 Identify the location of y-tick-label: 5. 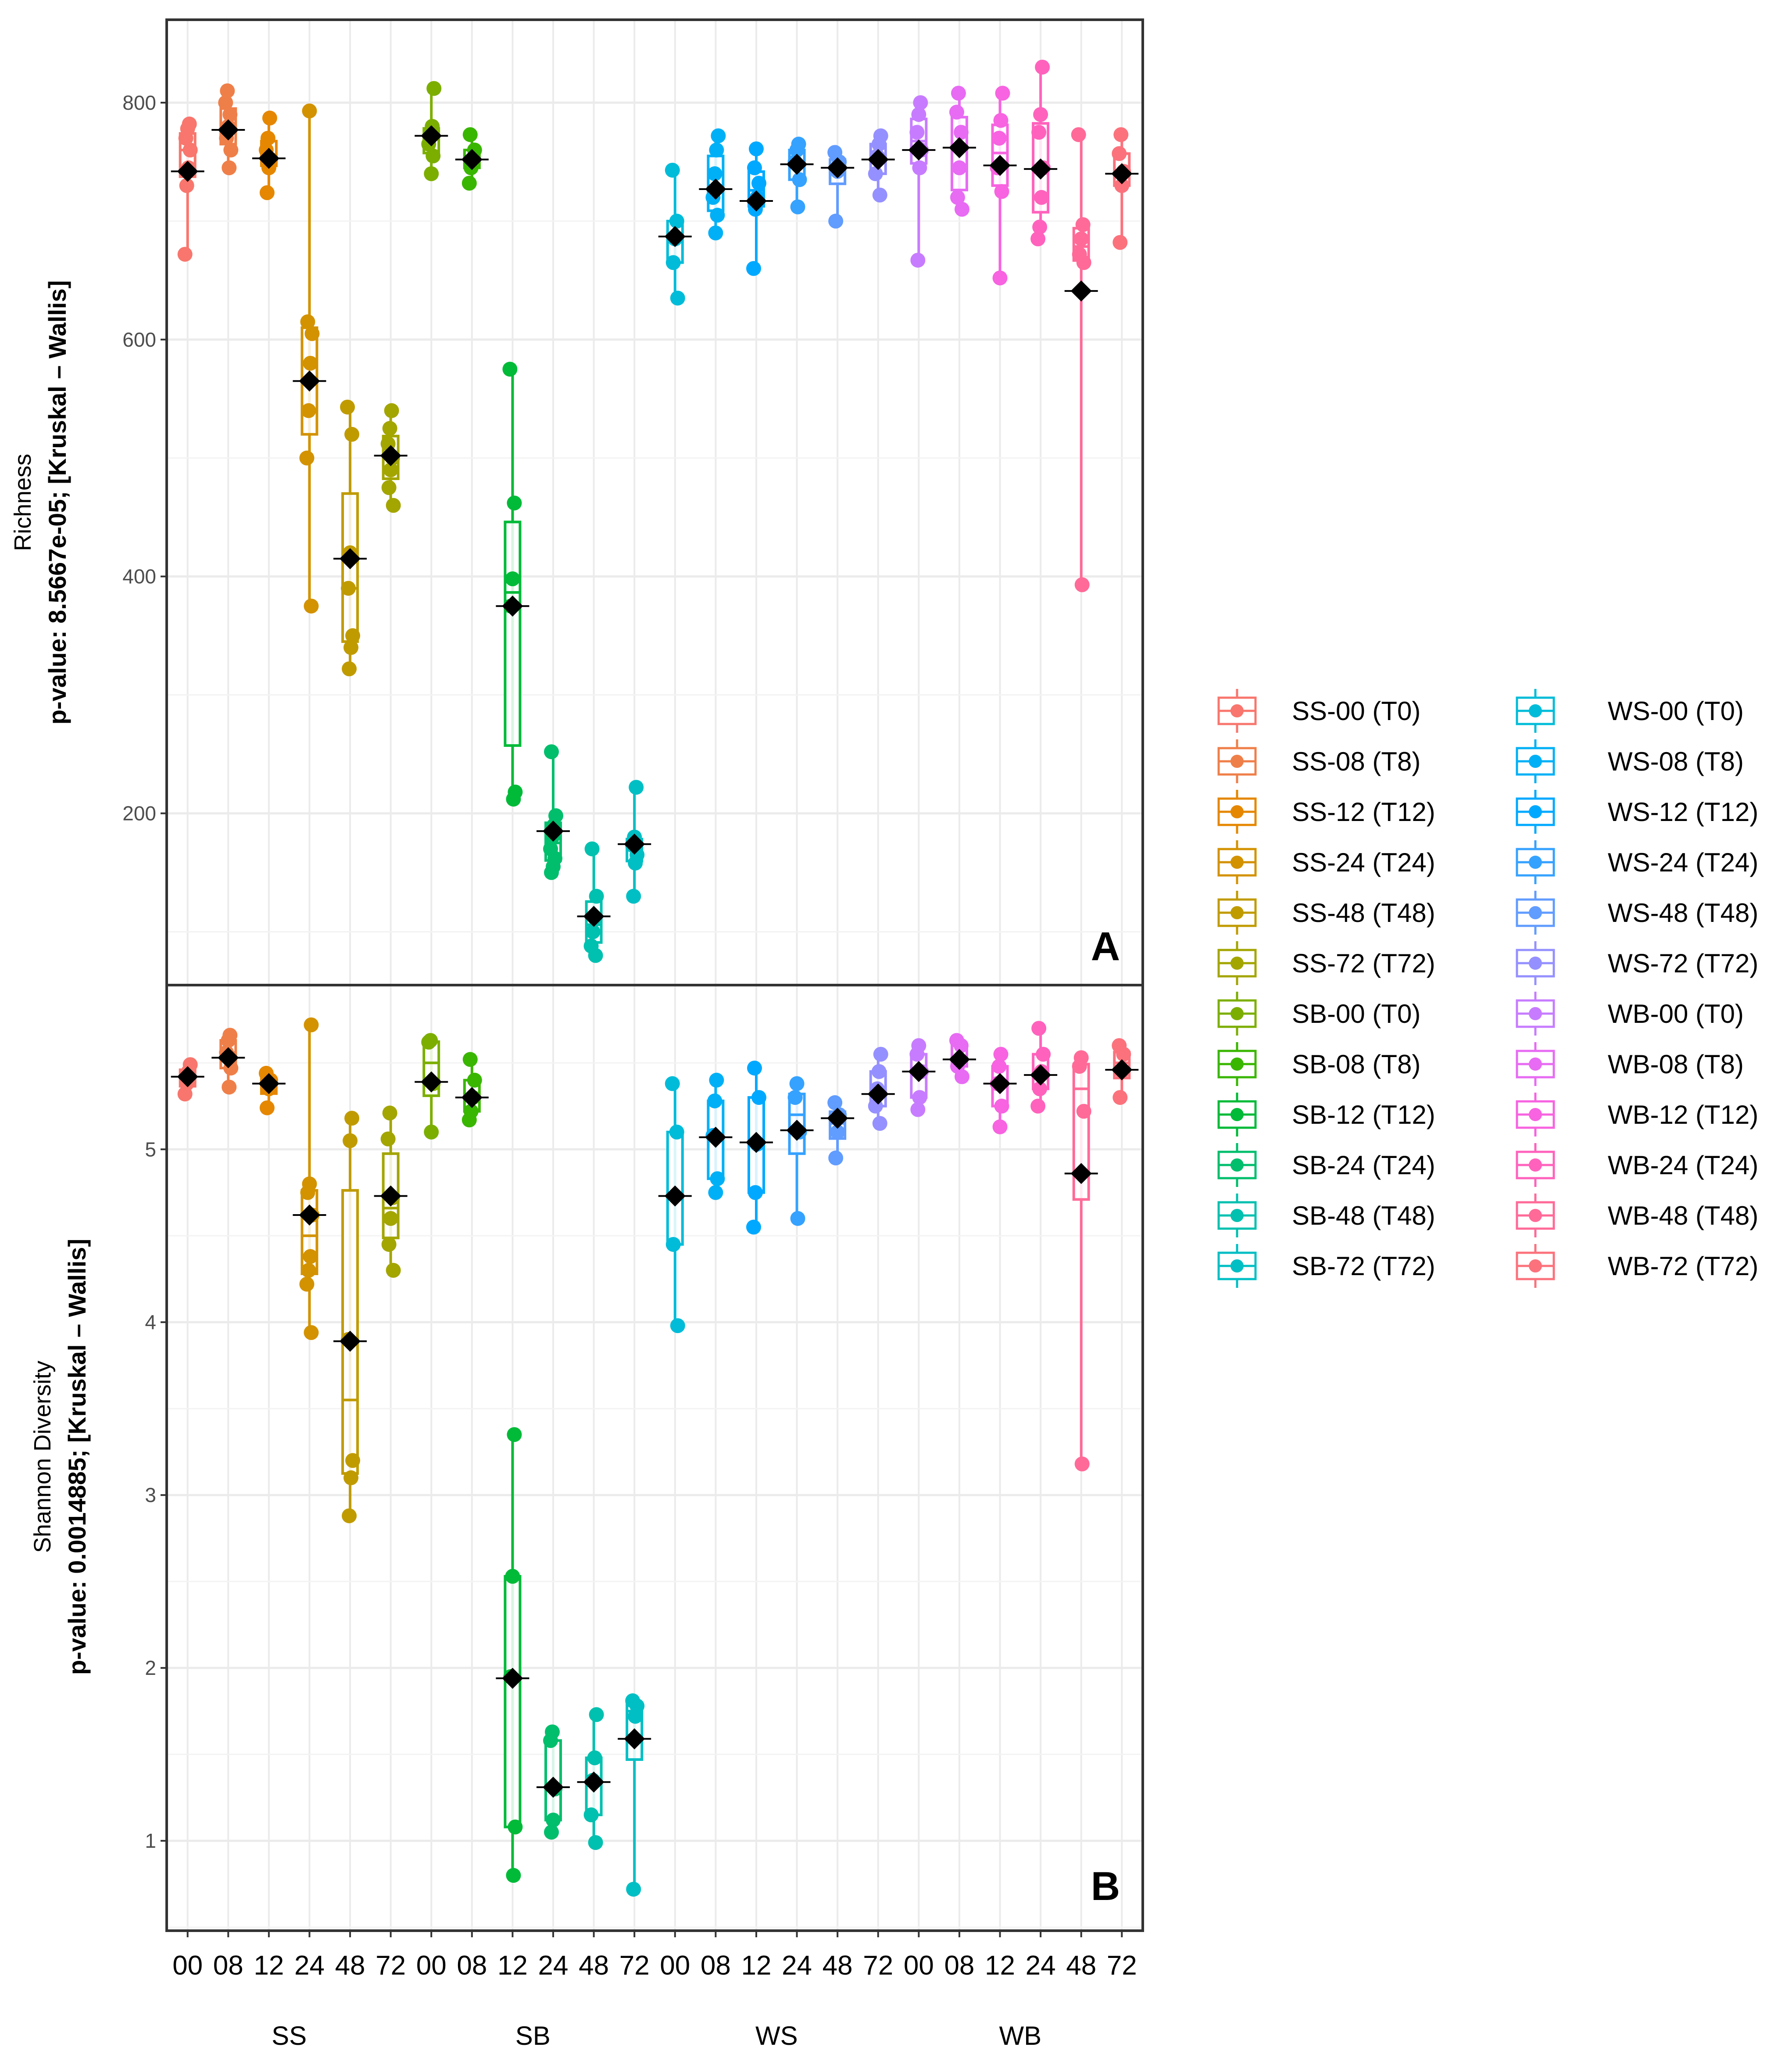
(150, 1149).